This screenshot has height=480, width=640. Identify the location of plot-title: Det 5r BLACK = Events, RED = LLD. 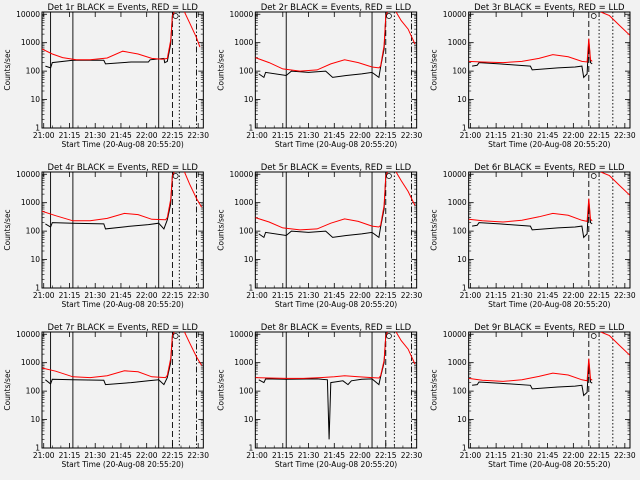
(336, 168).